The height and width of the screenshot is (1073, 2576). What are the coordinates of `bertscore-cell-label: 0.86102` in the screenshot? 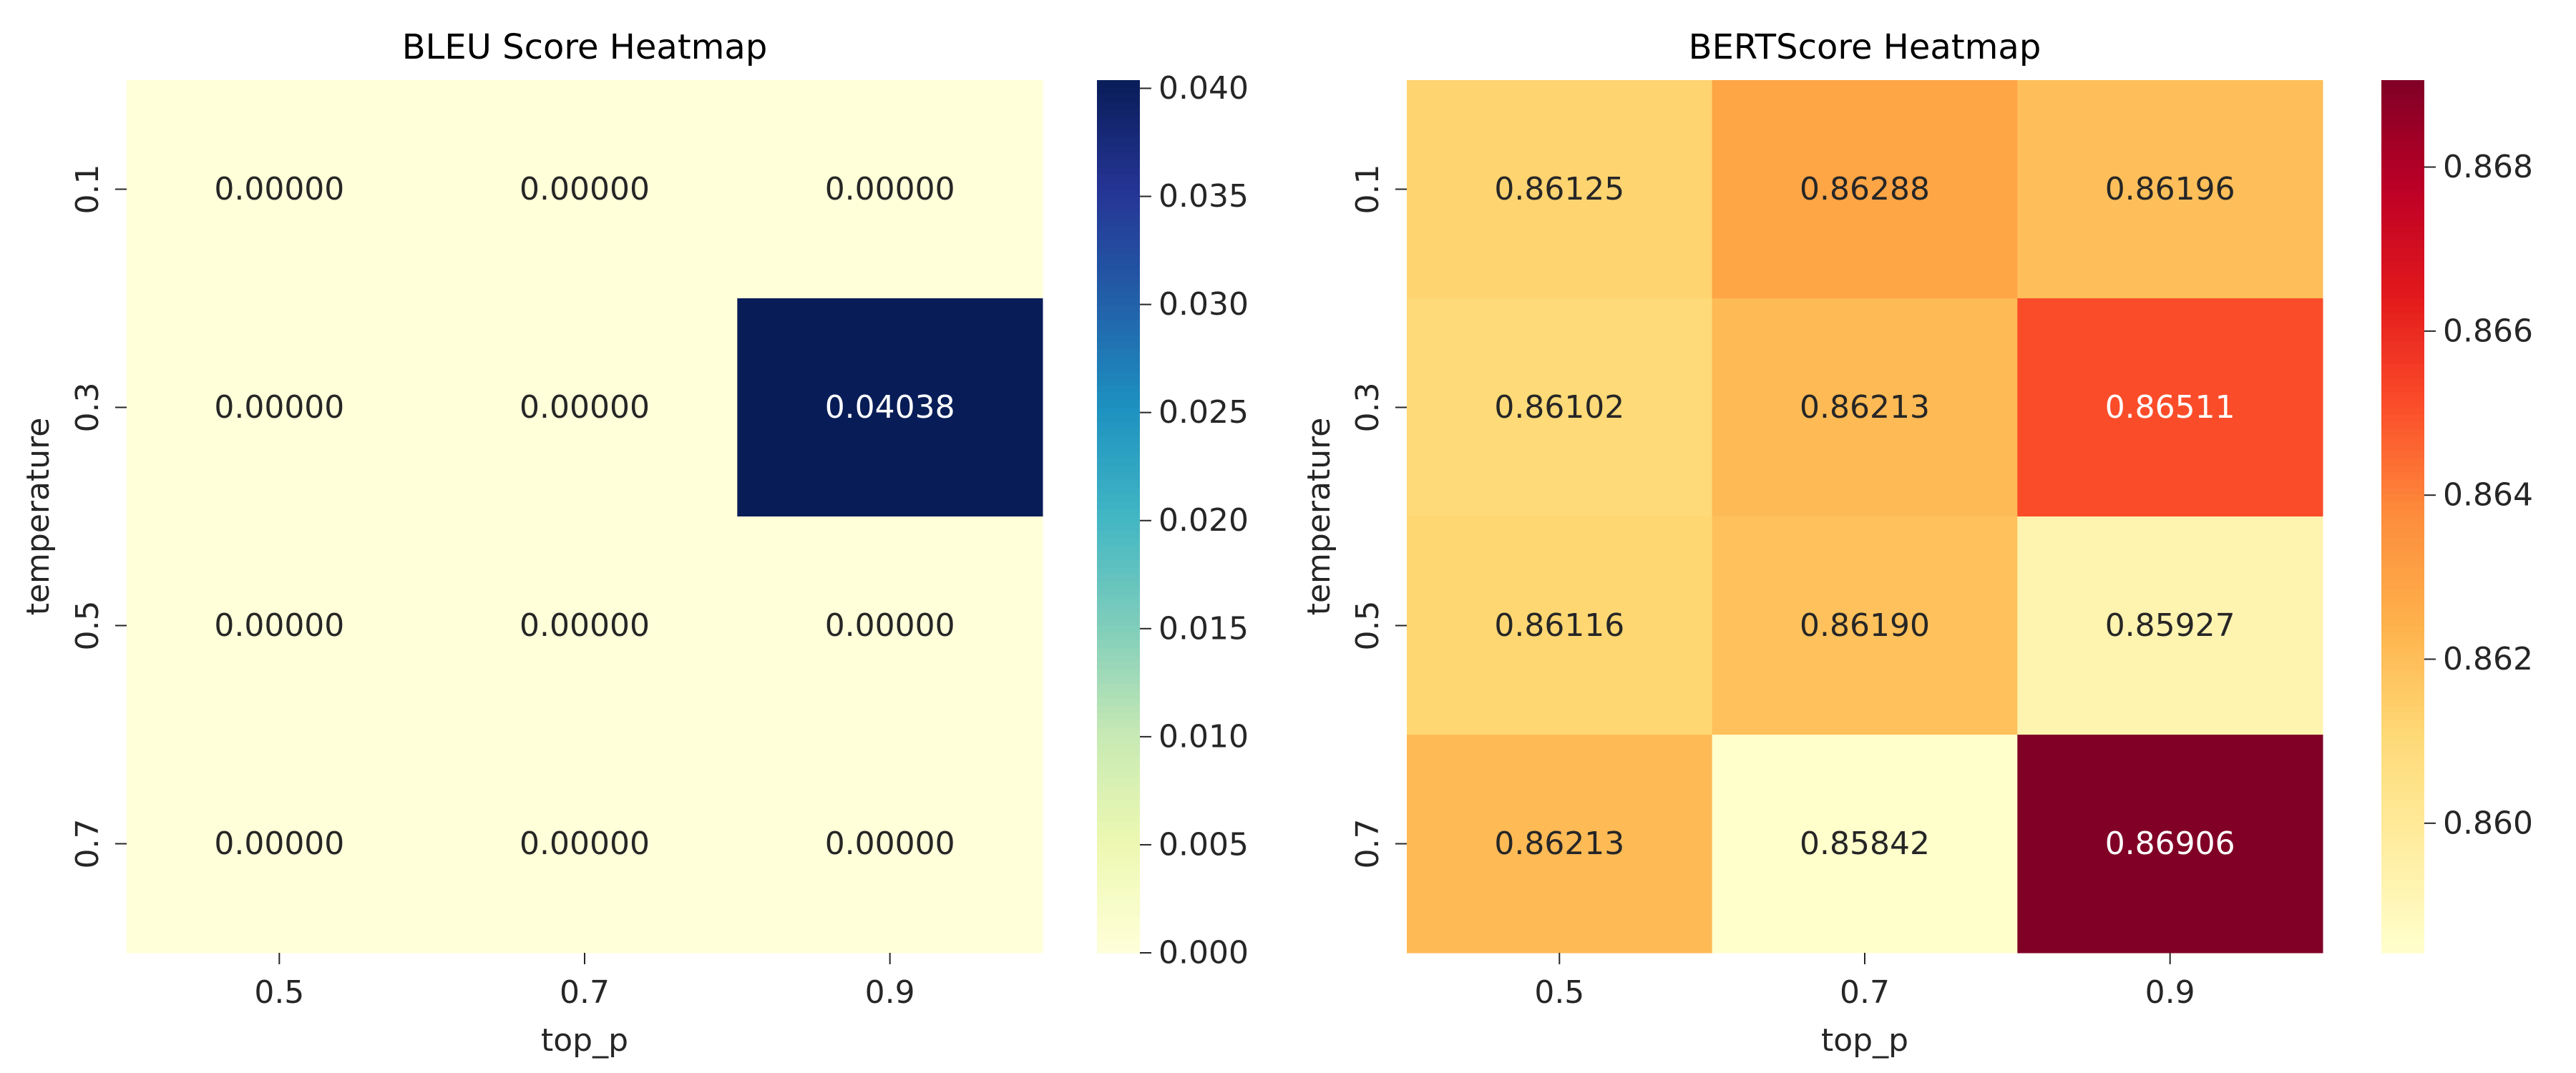 It's located at (1559, 408).